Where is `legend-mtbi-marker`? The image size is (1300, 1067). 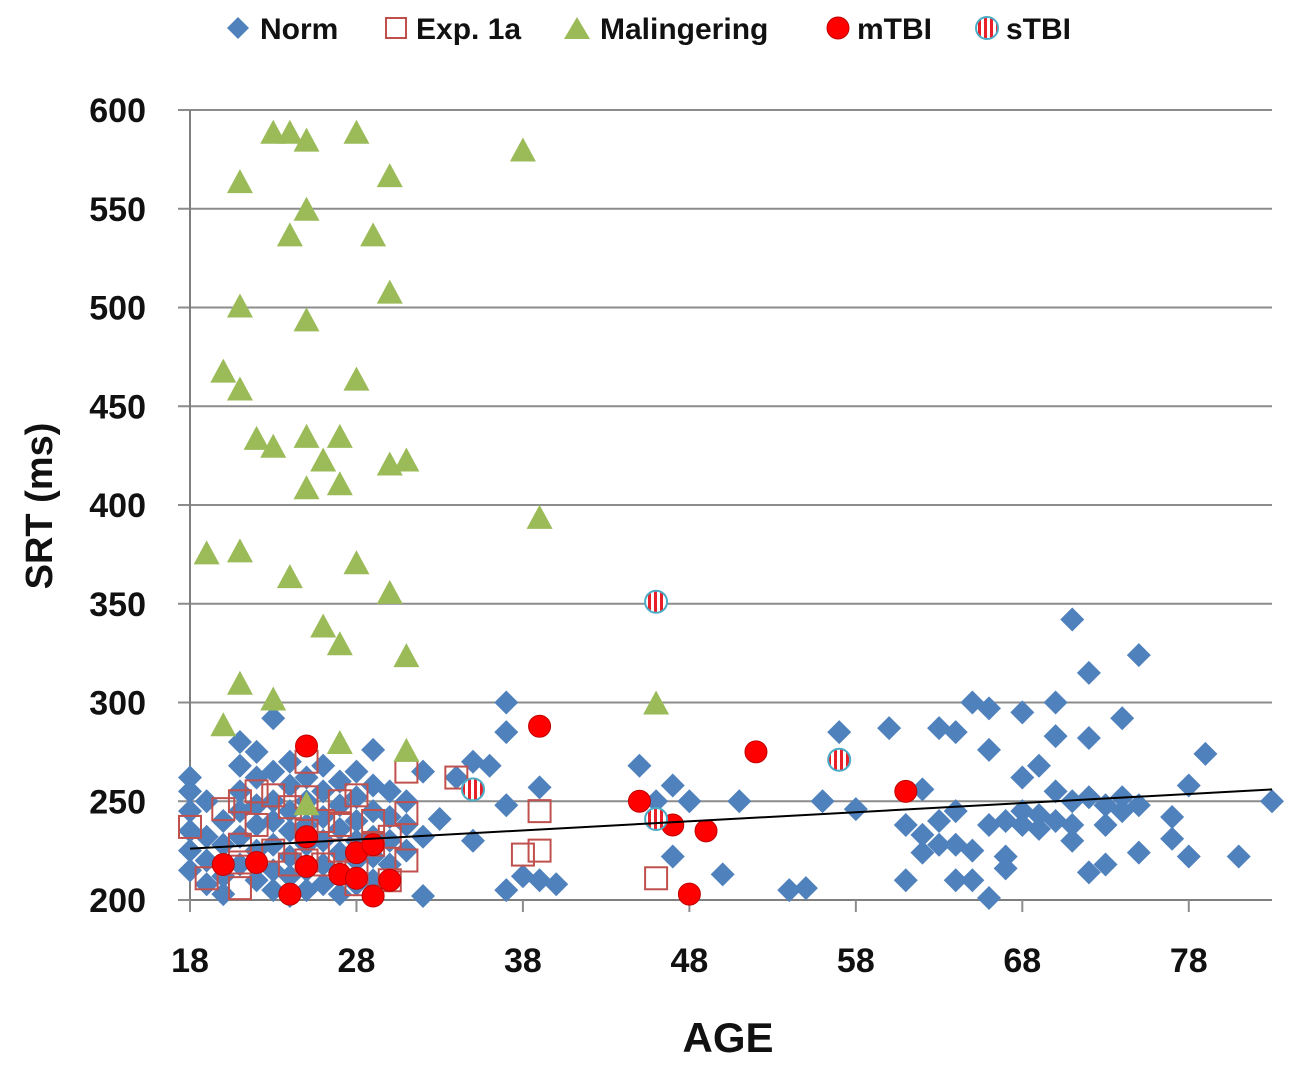 legend-mtbi-marker is located at coordinates (838, 28).